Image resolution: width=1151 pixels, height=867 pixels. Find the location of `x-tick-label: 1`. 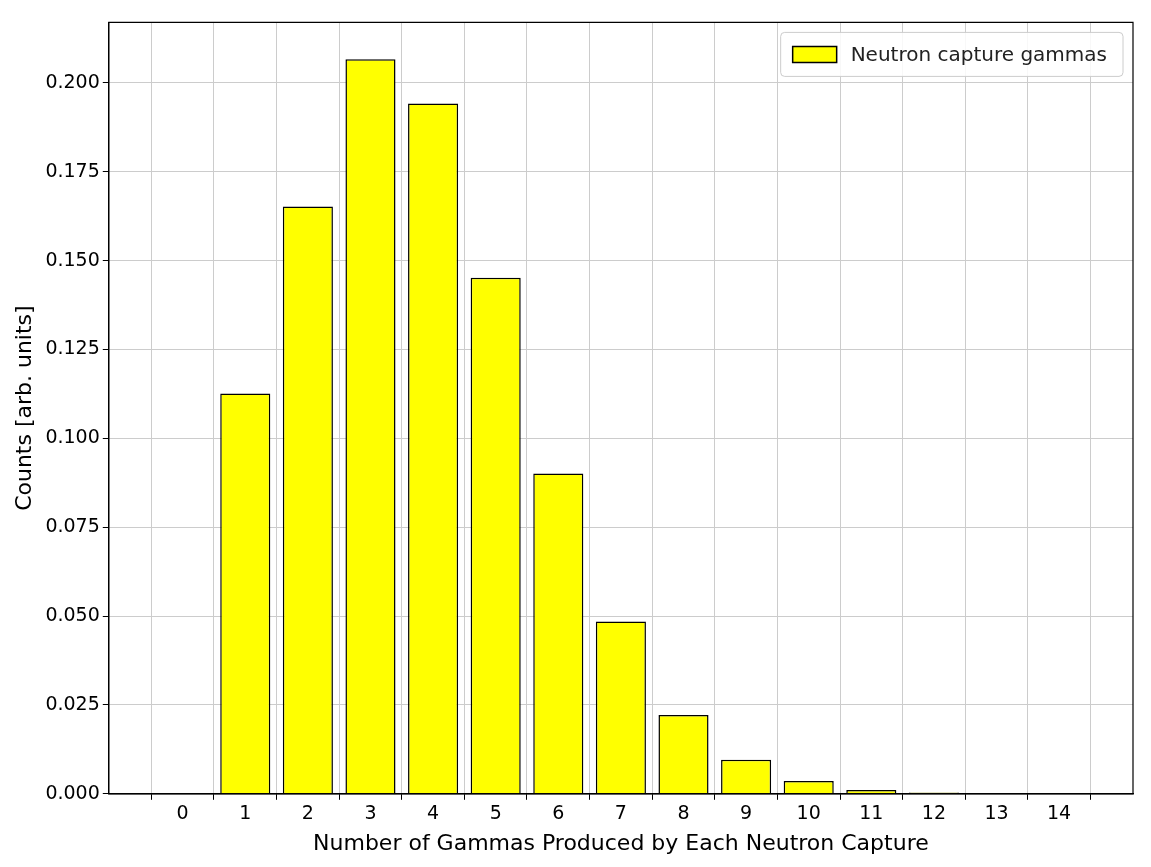

x-tick-label: 1 is located at coordinates (245, 812).